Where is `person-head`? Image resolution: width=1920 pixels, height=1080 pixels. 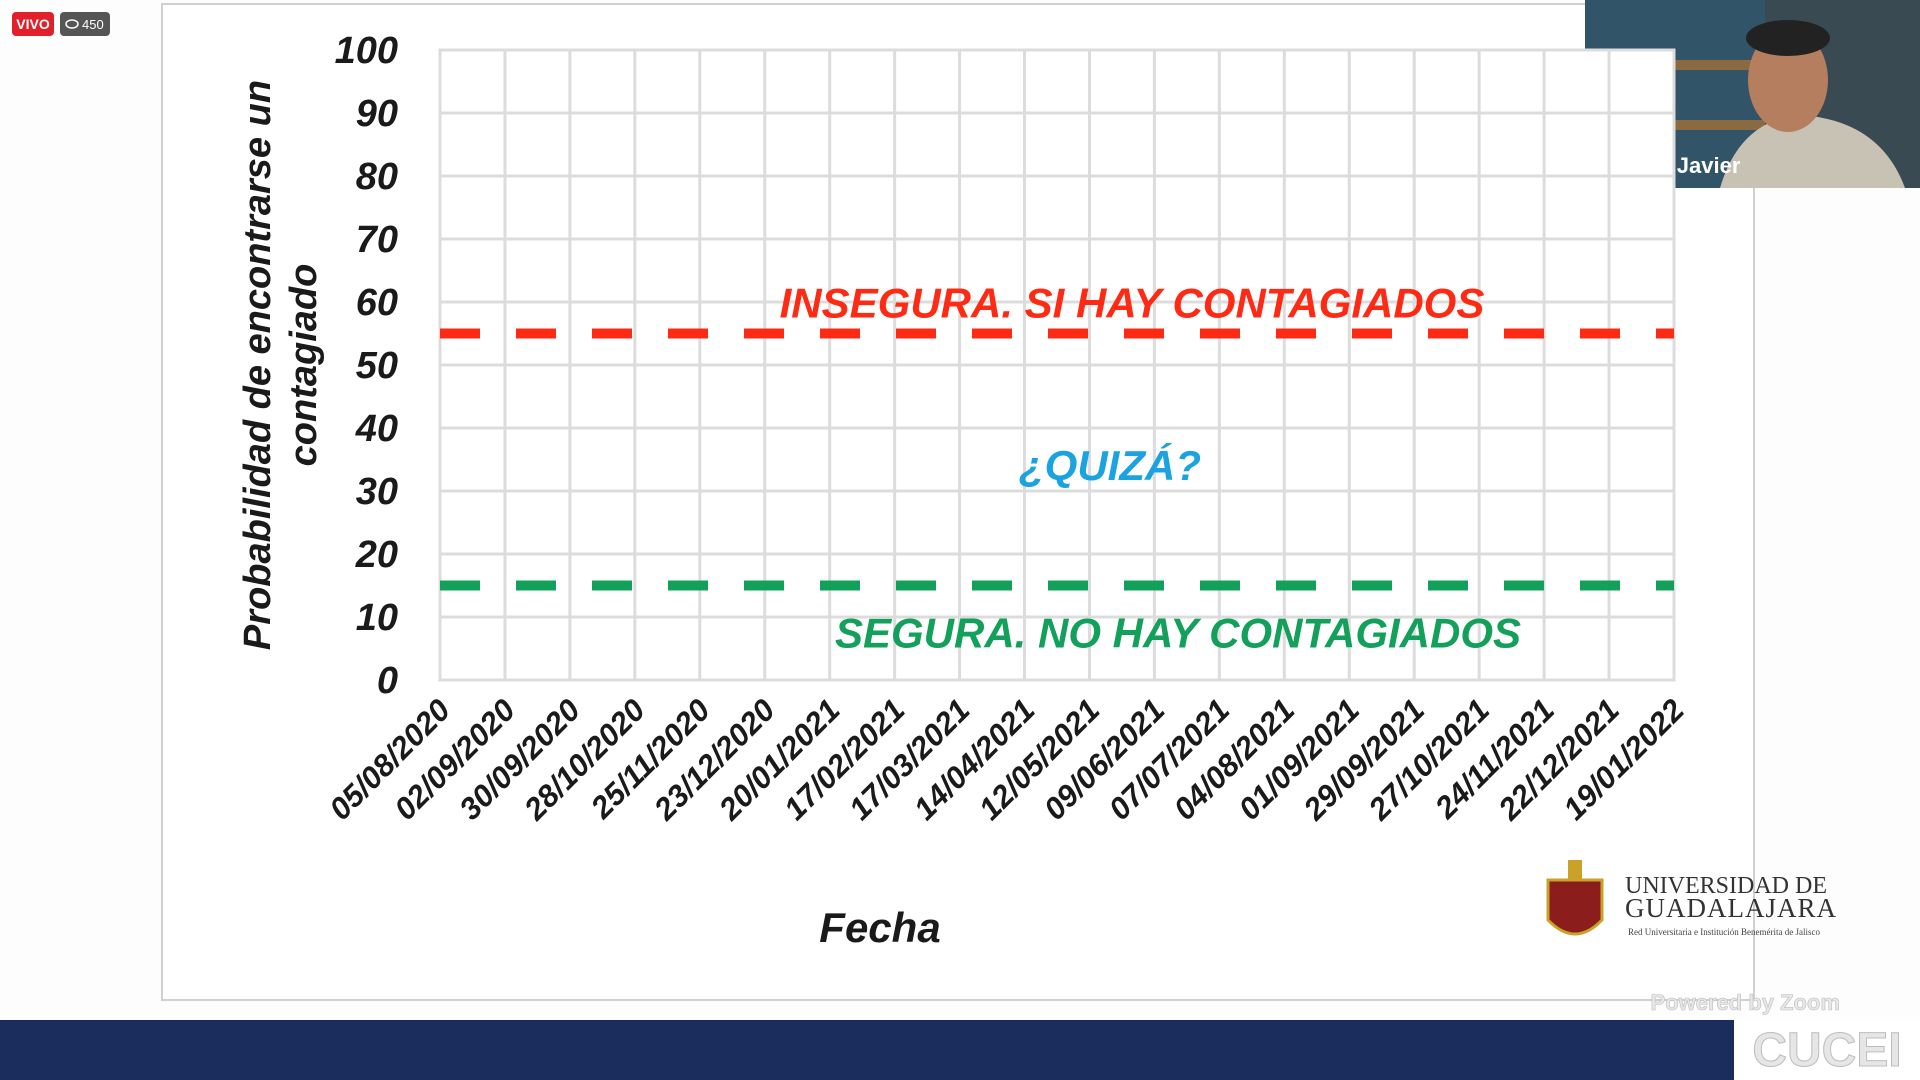 person-head is located at coordinates (1788, 80).